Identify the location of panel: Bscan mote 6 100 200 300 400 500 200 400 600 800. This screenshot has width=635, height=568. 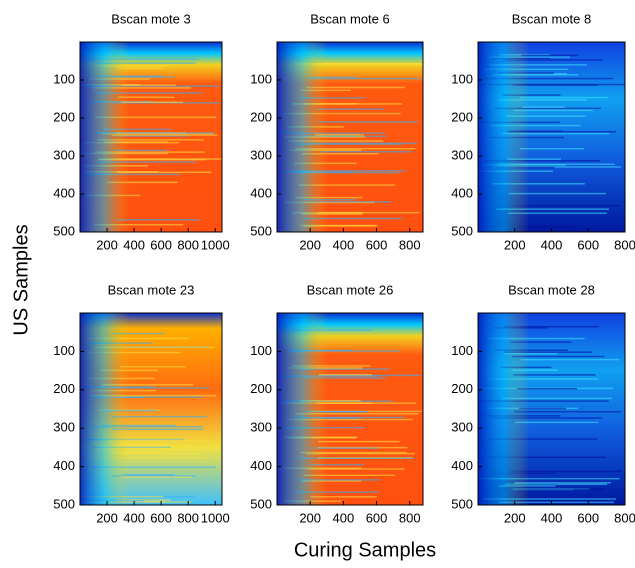
(337, 131).